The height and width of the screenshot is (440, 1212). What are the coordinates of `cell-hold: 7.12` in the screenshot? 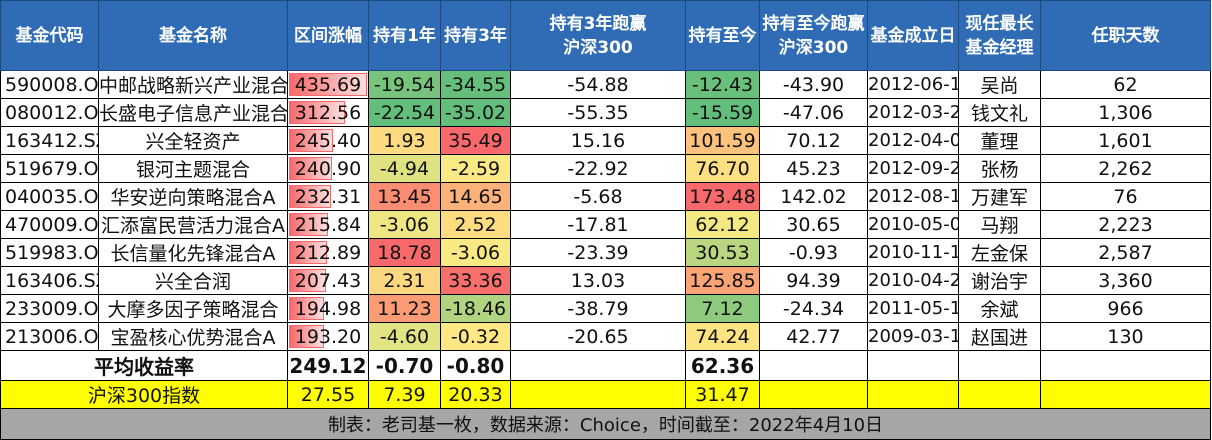 It's located at (722, 308).